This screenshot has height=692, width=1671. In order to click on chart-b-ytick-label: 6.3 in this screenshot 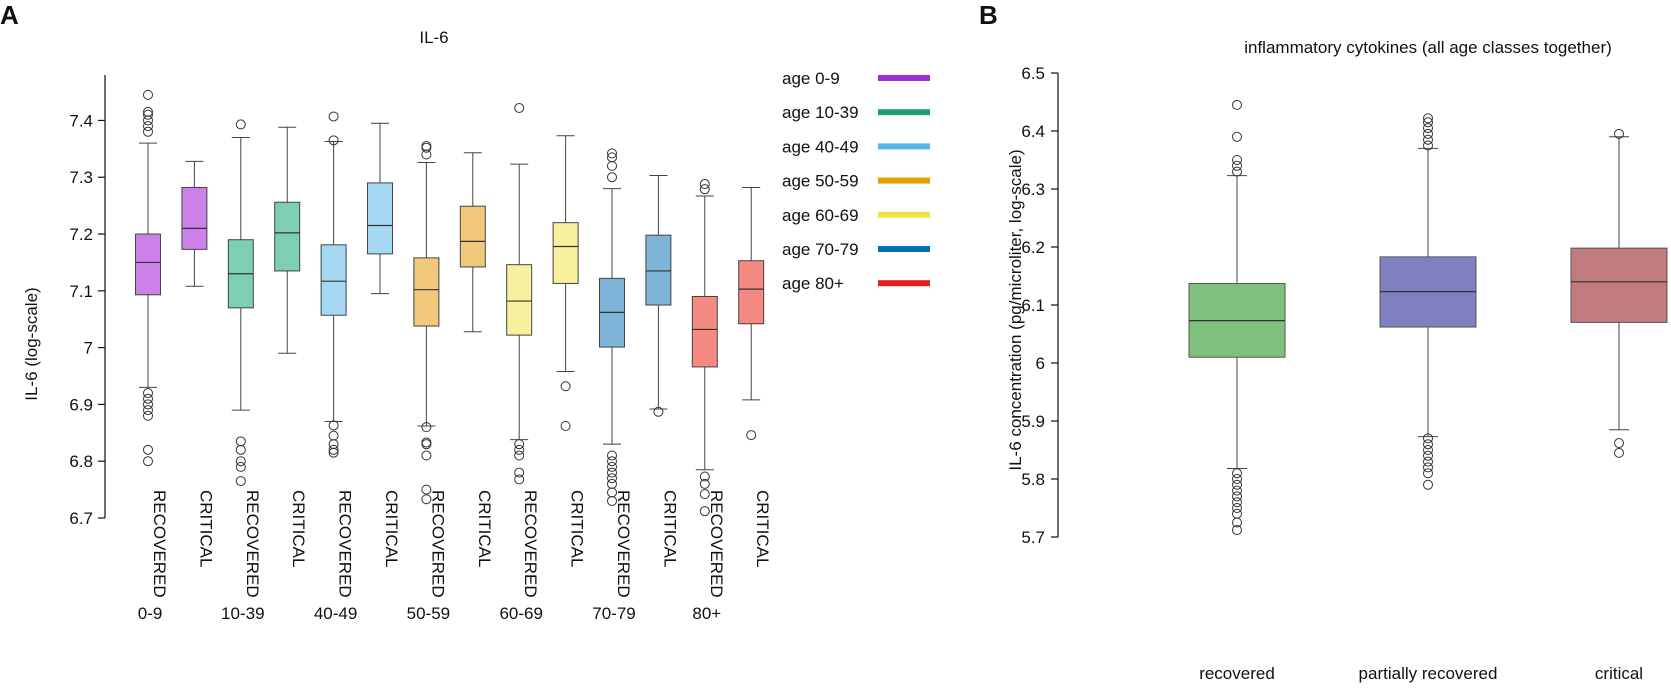, I will do `click(1033, 189)`.